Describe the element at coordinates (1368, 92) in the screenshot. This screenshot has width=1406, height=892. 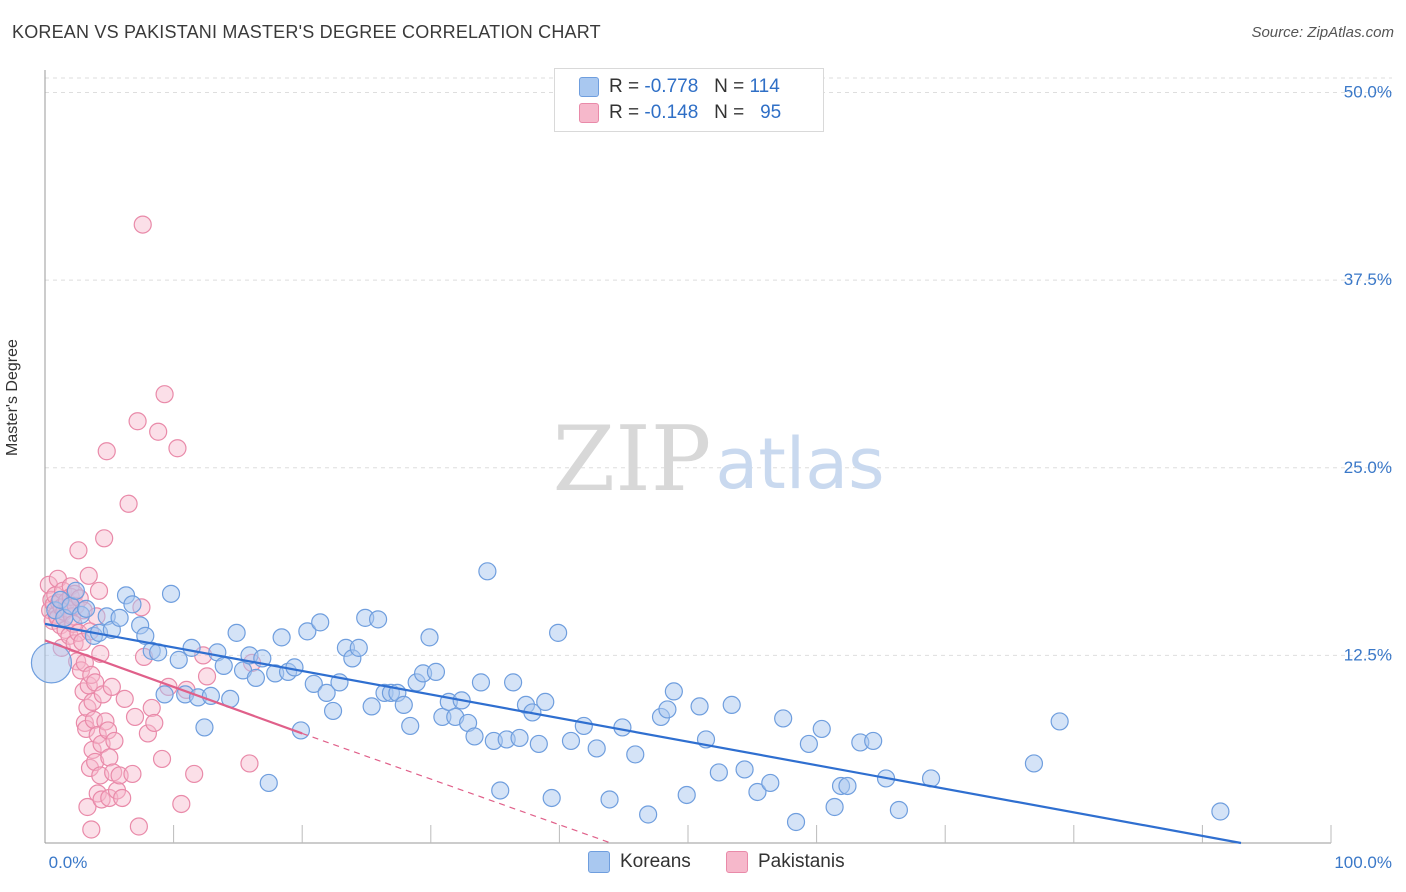
I see `y-tick-label: 50.0%` at that location.